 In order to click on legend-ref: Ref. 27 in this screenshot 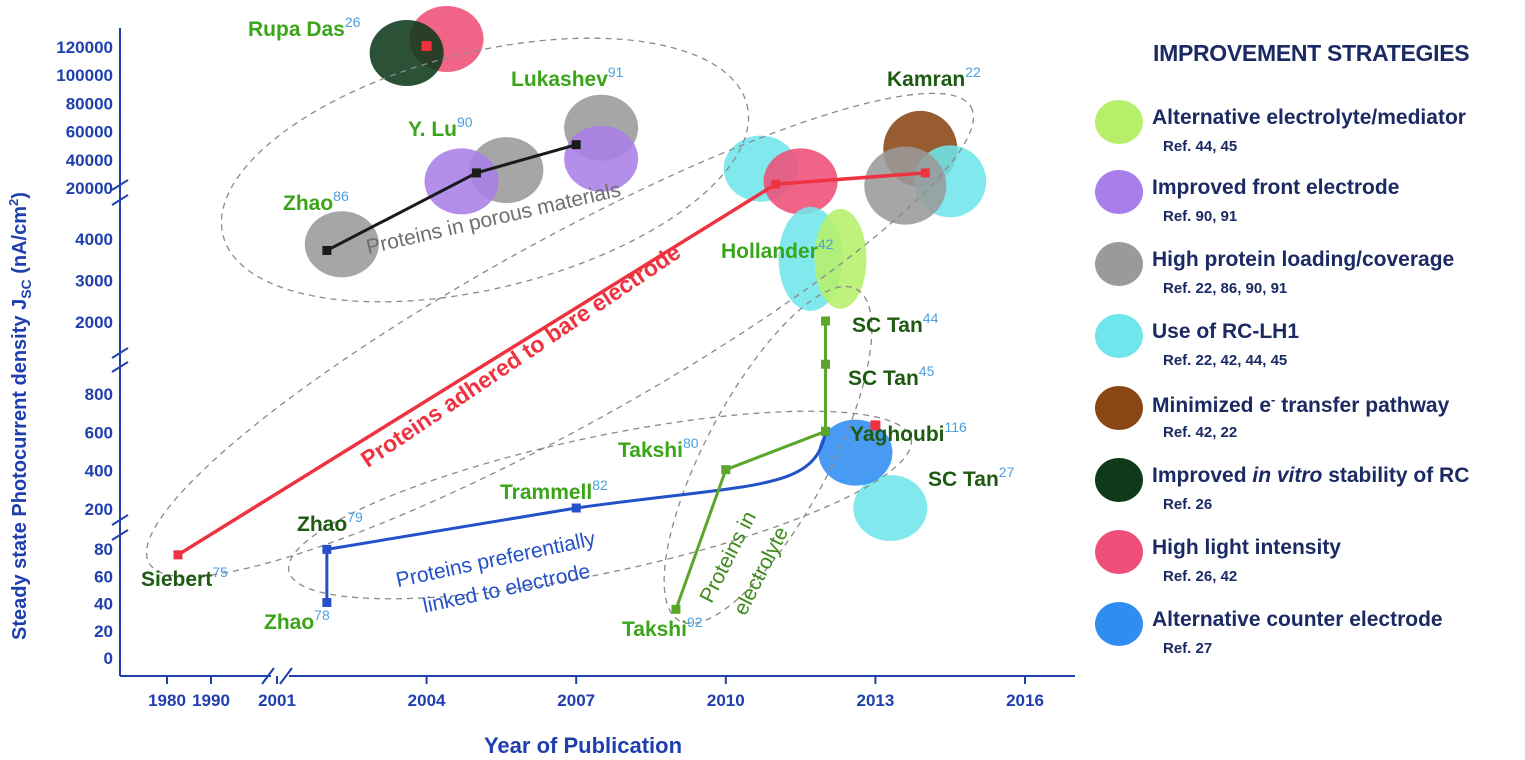, I will do `click(1187, 648)`.